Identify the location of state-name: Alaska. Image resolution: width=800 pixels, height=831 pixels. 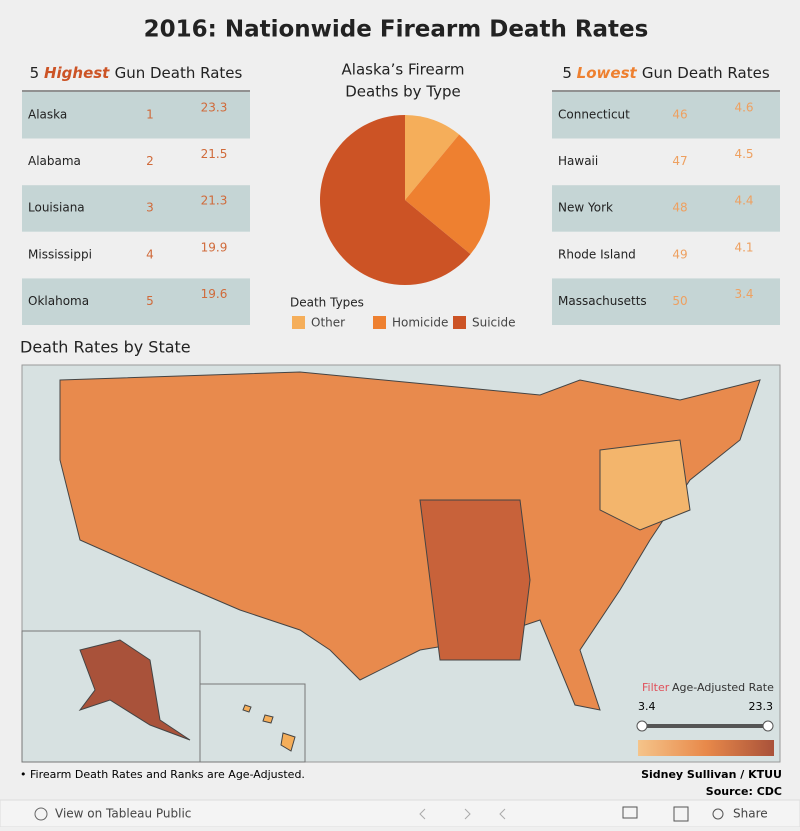
(47, 115).